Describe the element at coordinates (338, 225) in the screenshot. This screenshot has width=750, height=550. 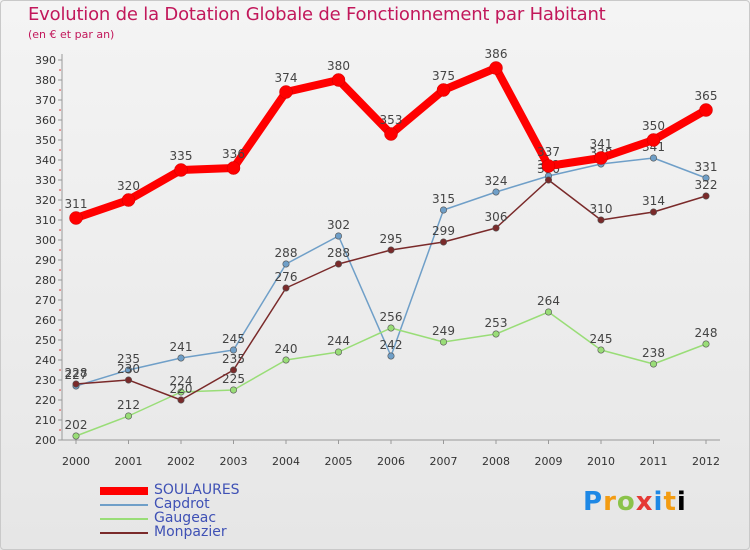
I see `data-label-capdrot: 302` at that location.